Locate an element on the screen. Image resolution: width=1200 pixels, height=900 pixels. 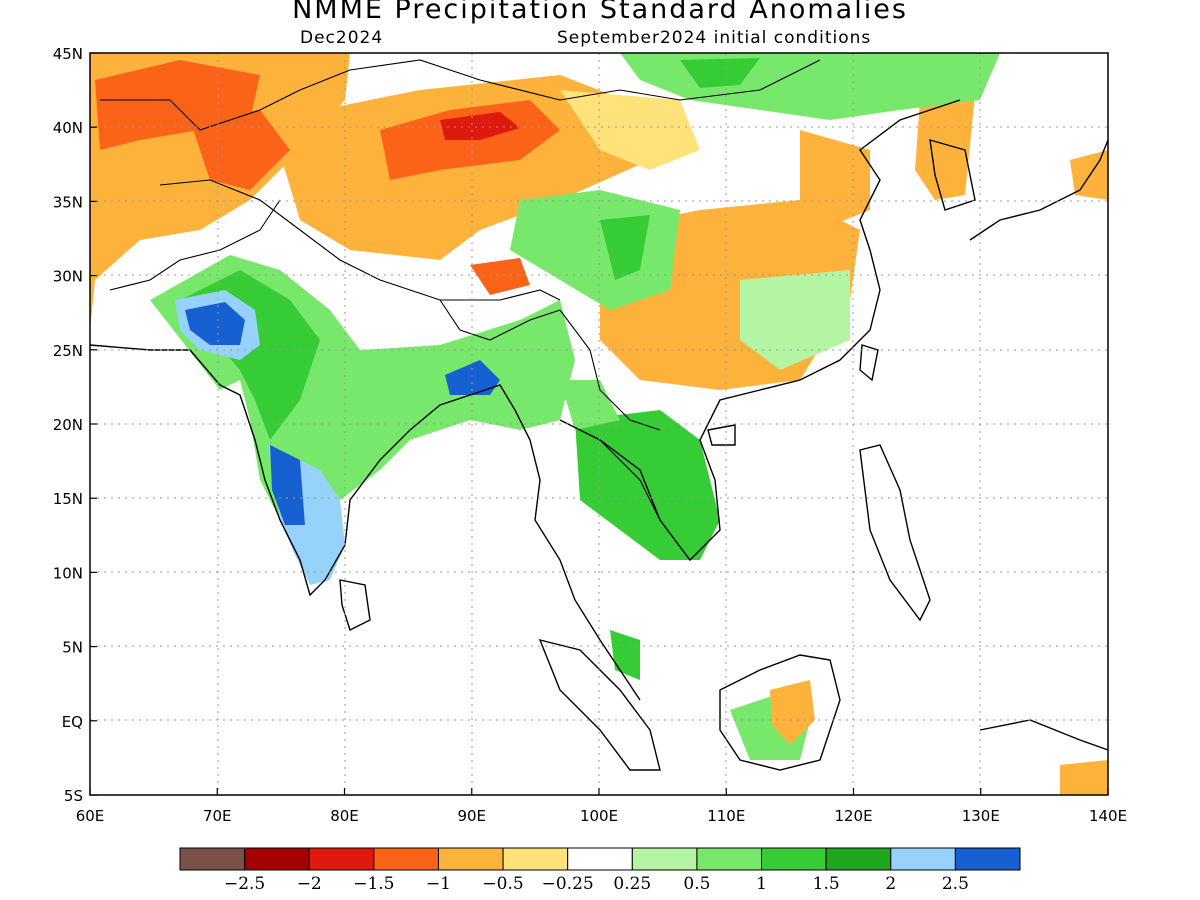
wet-region-yangtze is located at coordinates (795, 320).